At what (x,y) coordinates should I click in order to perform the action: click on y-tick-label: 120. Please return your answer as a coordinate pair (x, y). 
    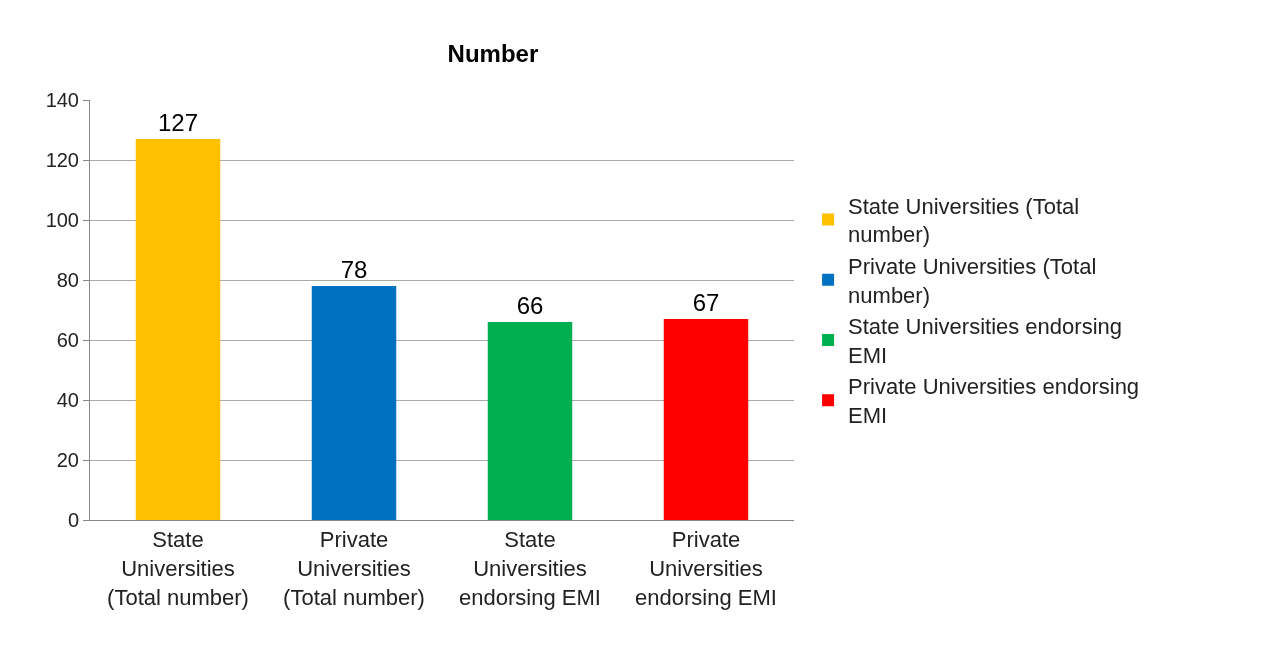
    Looking at the image, I should click on (62, 160).